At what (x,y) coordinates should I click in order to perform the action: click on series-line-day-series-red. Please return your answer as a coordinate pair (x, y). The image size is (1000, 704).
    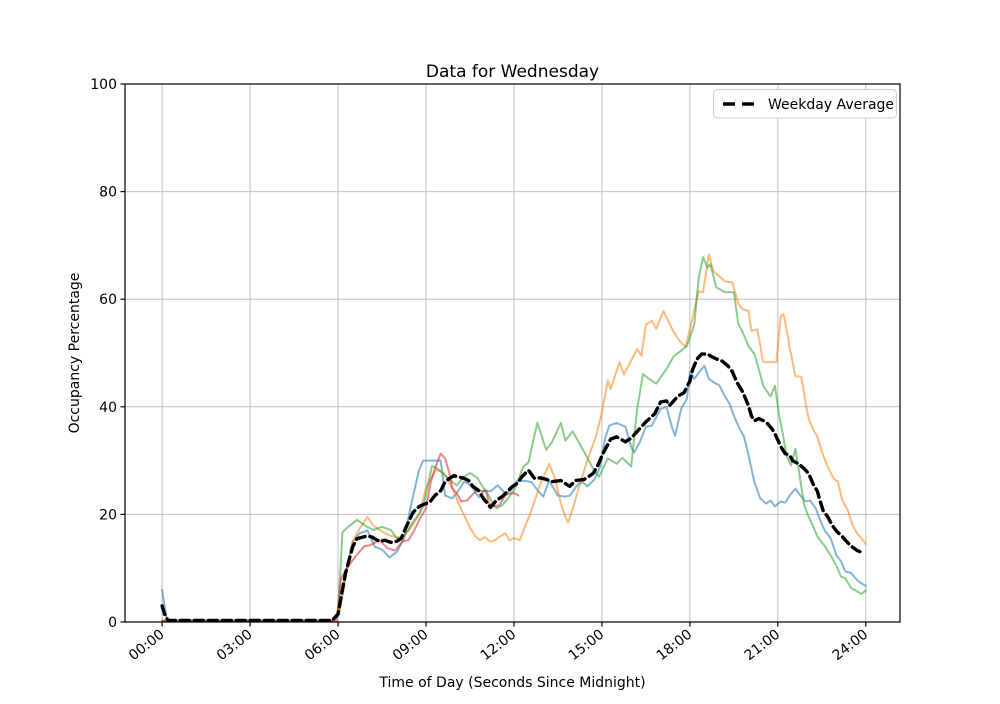
    Looking at the image, I should click on (340, 537).